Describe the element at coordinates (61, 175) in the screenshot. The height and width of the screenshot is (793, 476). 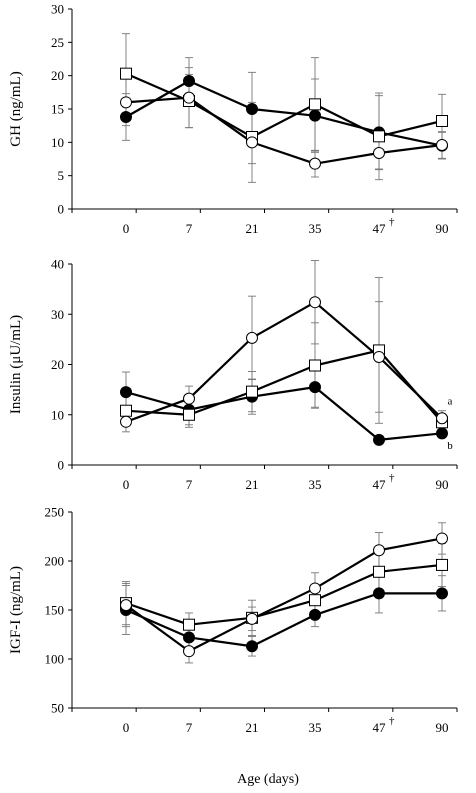
I see `y-tick-label: 5` at that location.